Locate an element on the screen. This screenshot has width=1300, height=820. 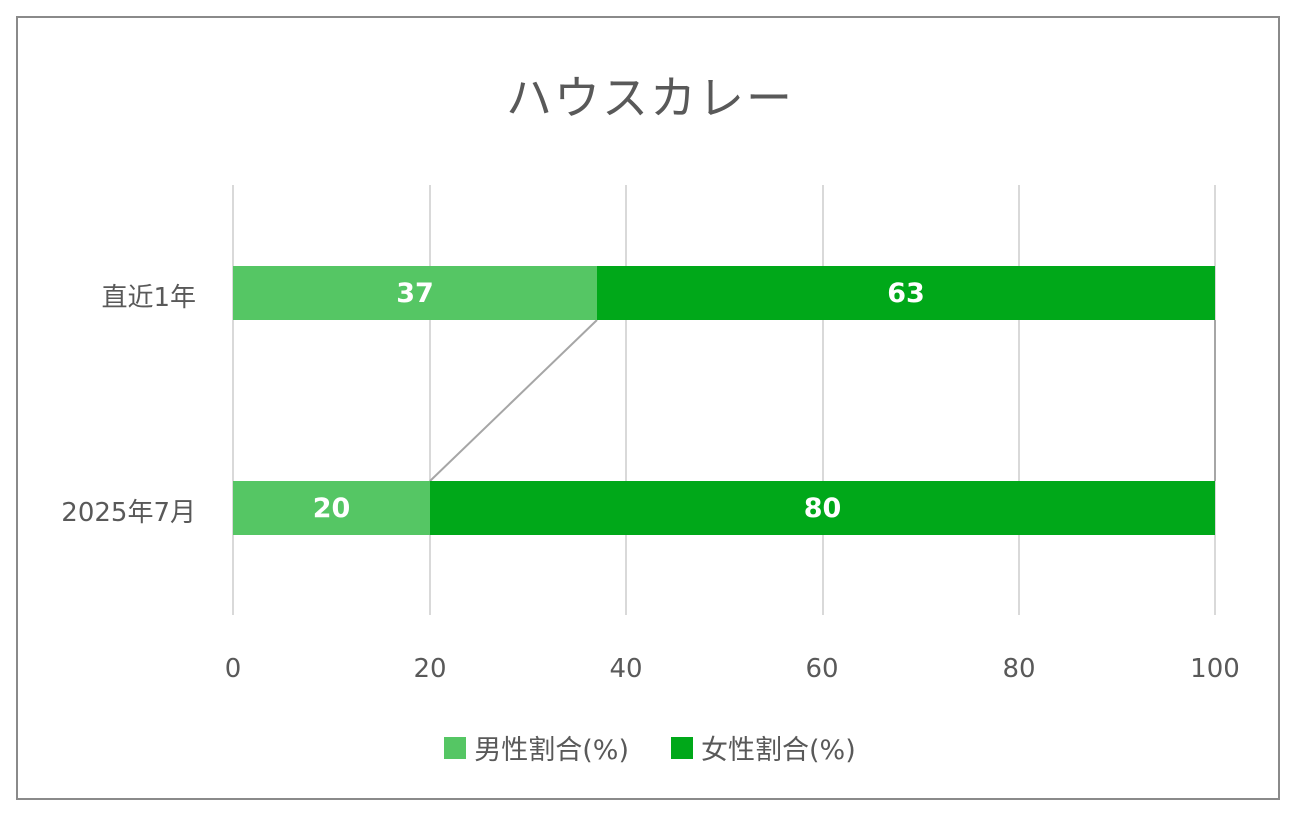
x-tick-20: 20 is located at coordinates (430, 669).